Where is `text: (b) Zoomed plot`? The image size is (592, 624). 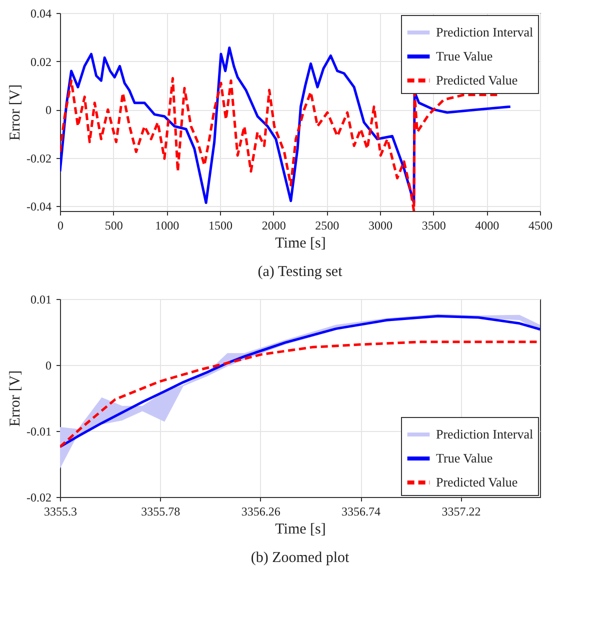 text: (b) Zoomed plot is located at coordinates (300, 558).